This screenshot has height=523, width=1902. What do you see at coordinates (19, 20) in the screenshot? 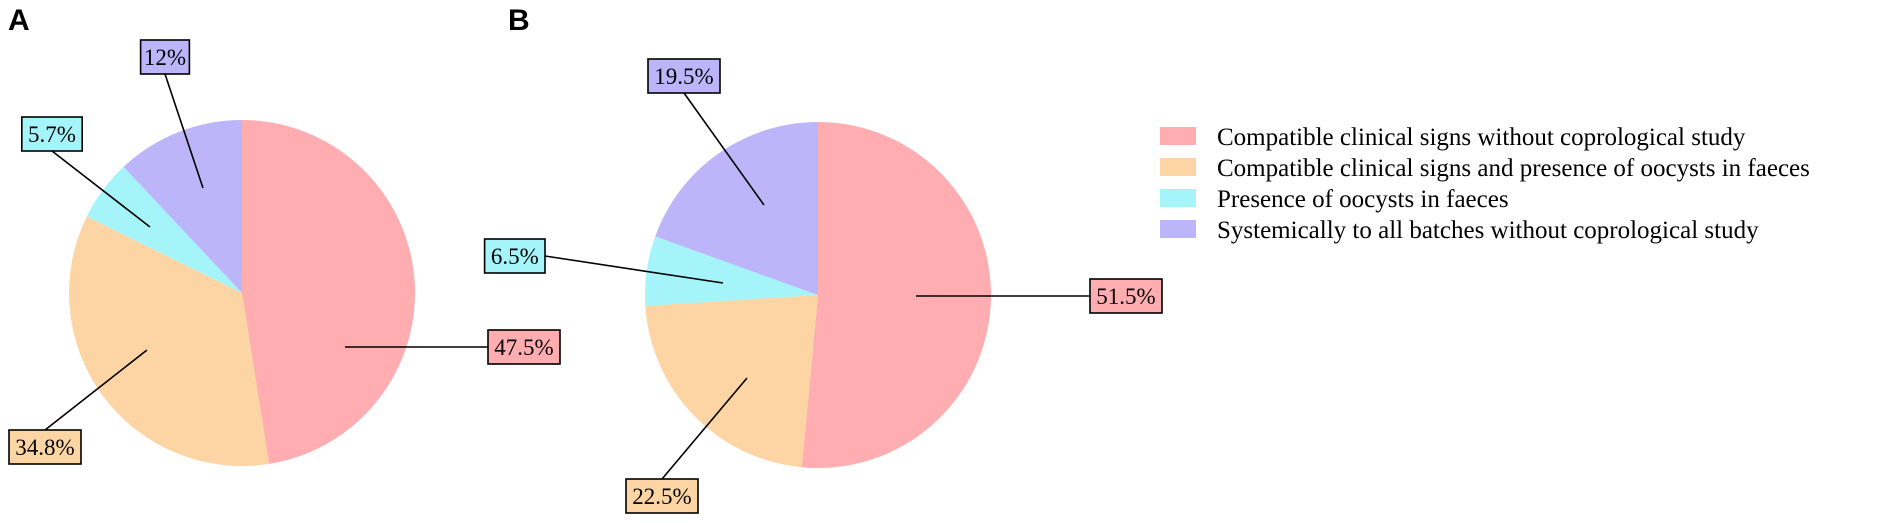
I see `panel-label-a: A` at bounding box center [19, 20].